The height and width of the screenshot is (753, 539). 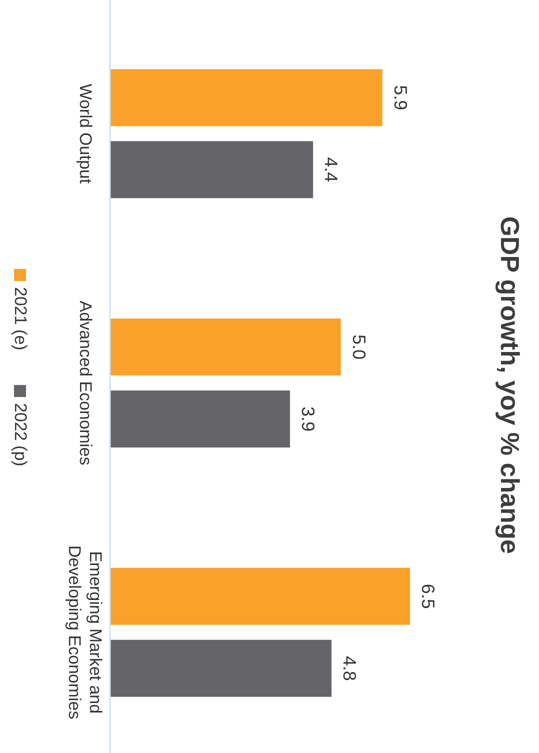 What do you see at coordinates (331, 169) in the screenshot?
I see `data-label: 4.4` at bounding box center [331, 169].